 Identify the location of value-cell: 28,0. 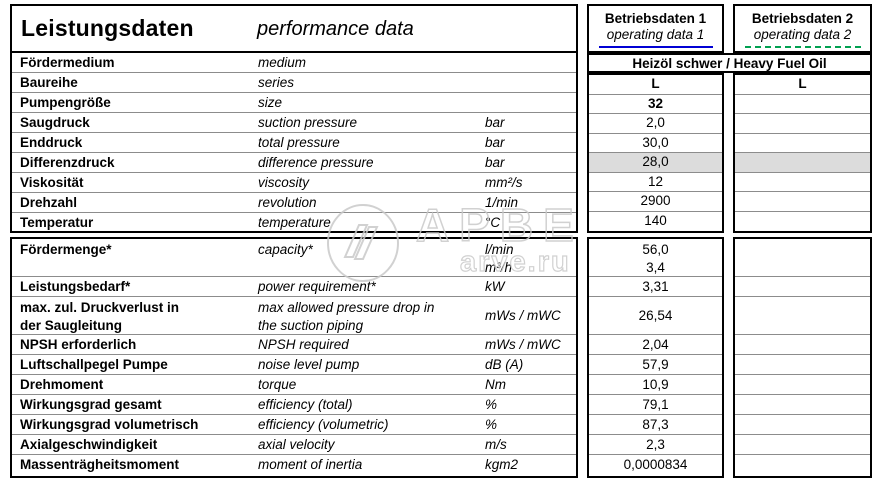
(655, 163).